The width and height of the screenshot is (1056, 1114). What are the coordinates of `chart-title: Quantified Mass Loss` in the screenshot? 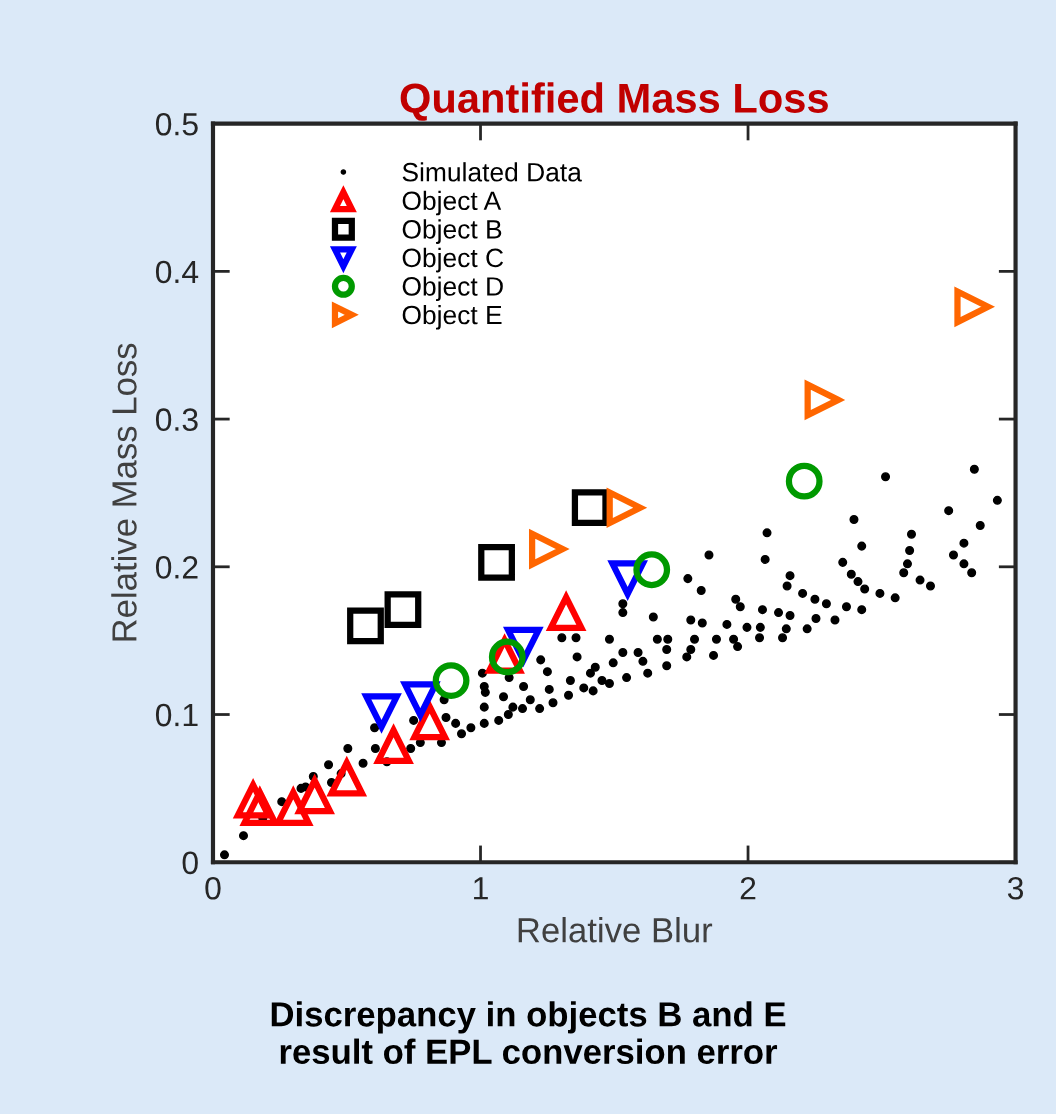 It's located at (614, 101).